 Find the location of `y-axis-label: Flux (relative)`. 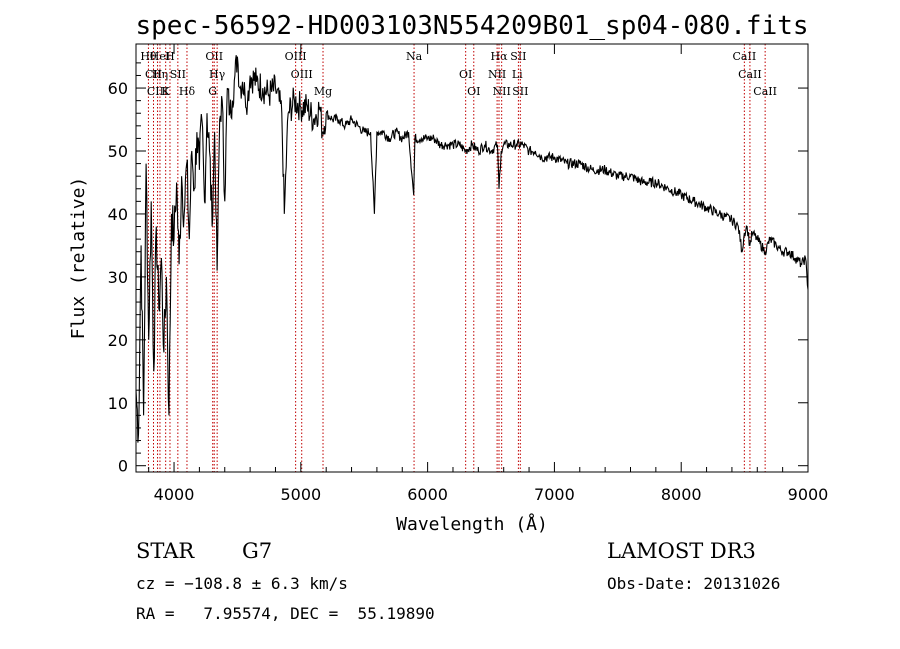

y-axis-label: Flux (relative) is located at coordinates (78, 258).